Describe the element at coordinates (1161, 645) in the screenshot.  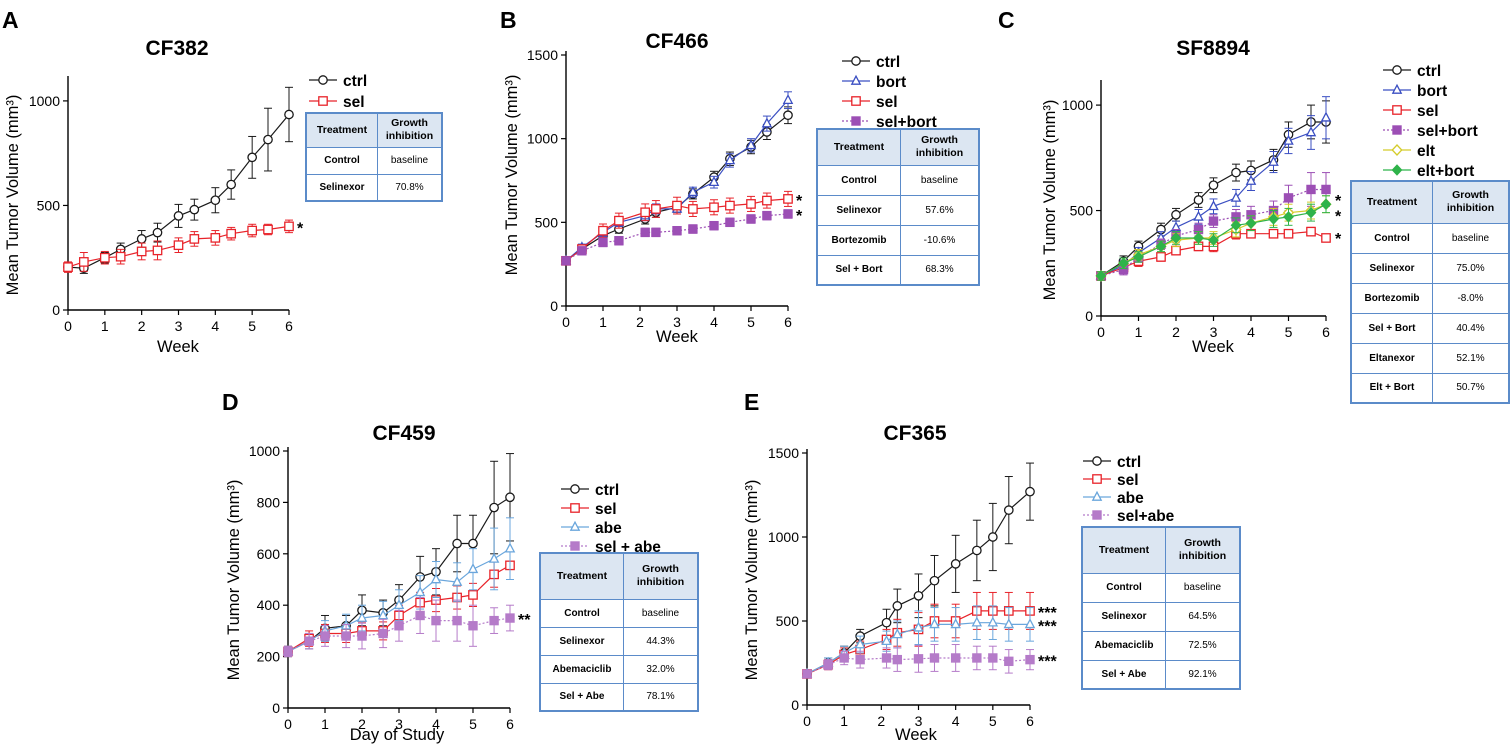
I see `table-row: Abemaciclib 72.5%` at that location.